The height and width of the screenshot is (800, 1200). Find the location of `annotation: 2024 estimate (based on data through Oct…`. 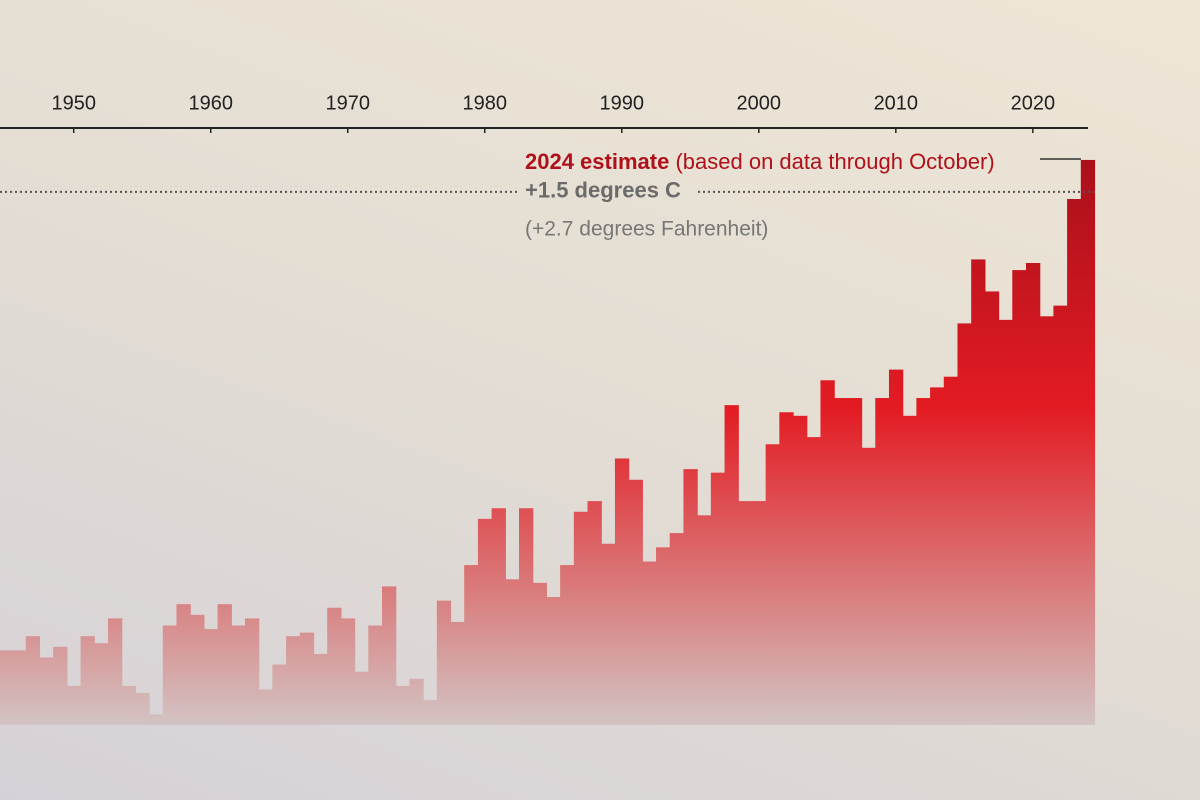

annotation: 2024 estimate (based on data through Oct… is located at coordinates (760, 161).